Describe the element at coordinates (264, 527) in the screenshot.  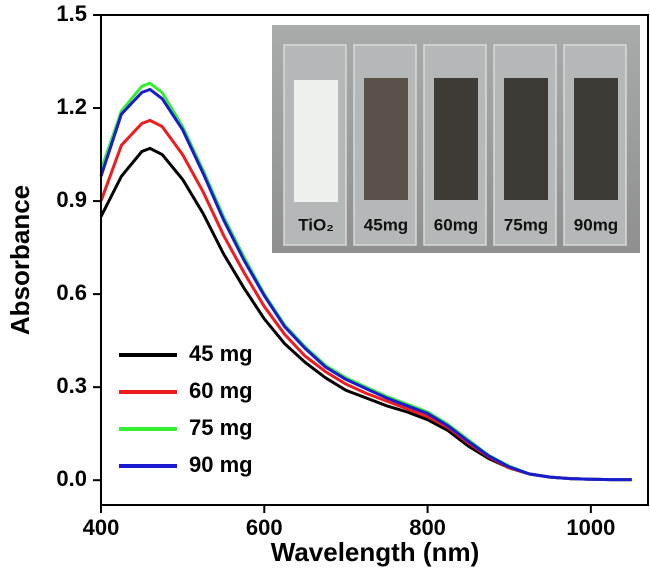
I see `x-tick-label: 600` at that location.